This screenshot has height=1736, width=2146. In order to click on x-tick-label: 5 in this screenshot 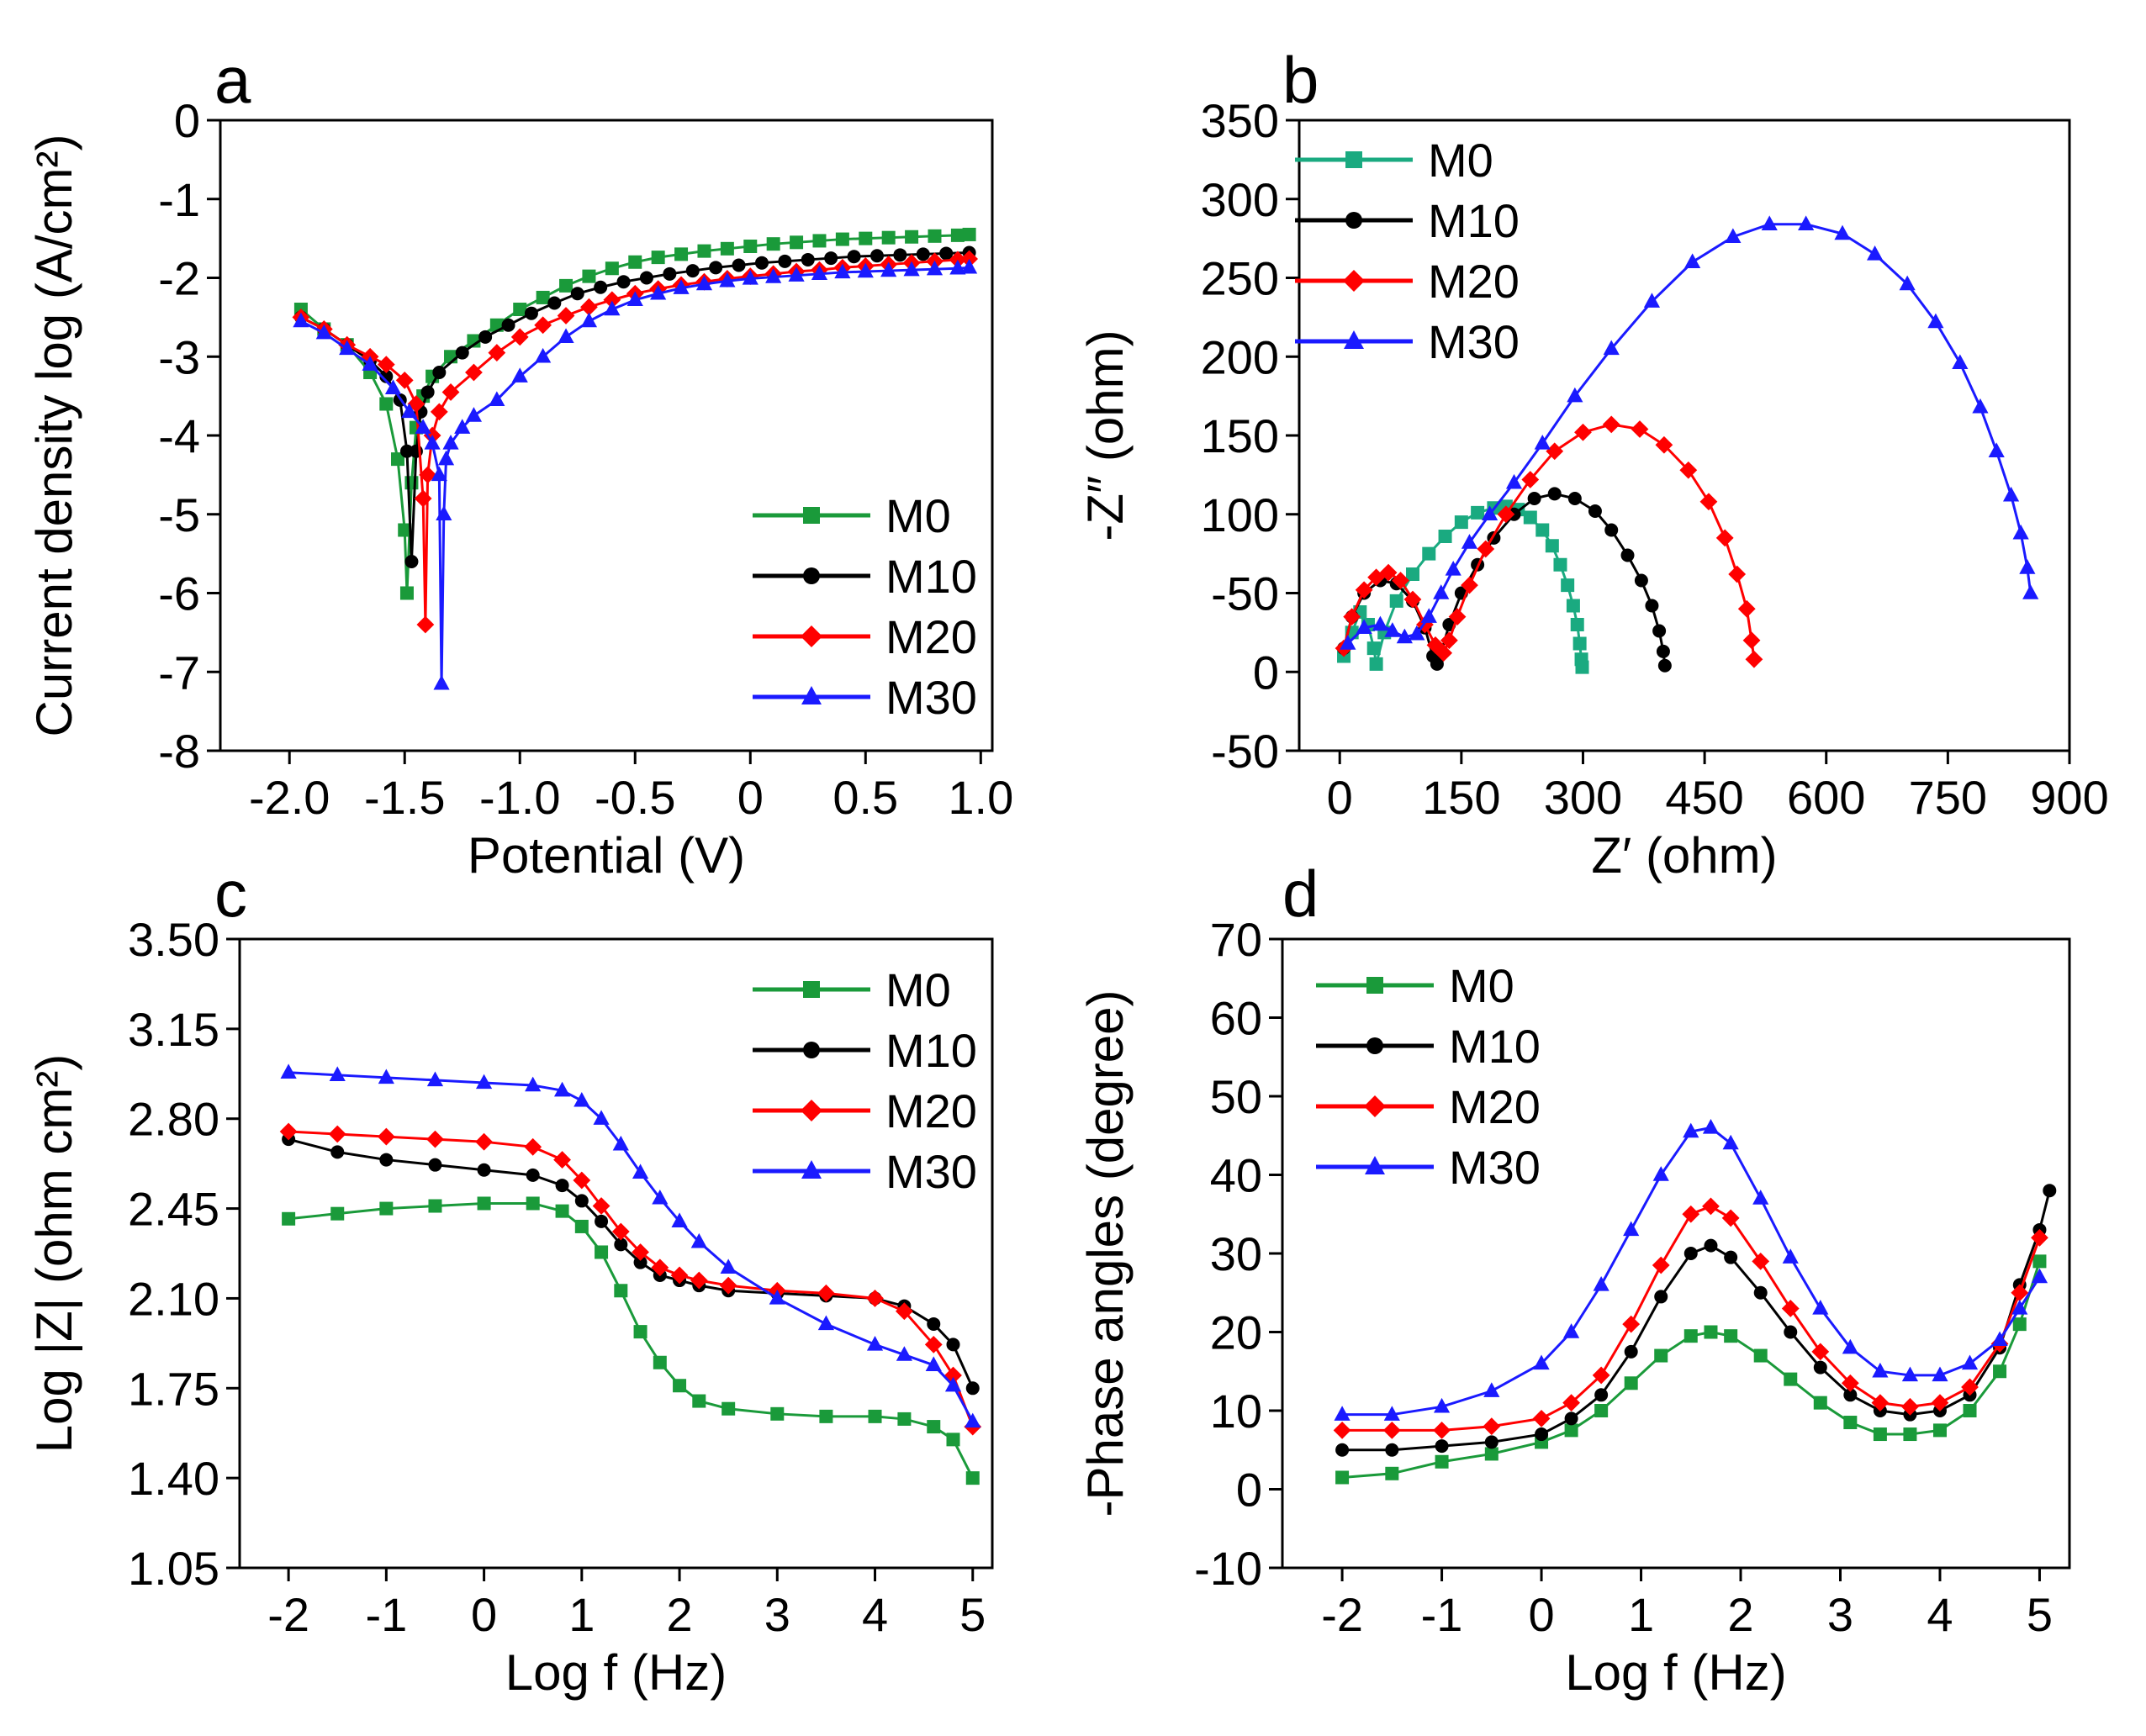, I will do `click(2040, 1614)`.